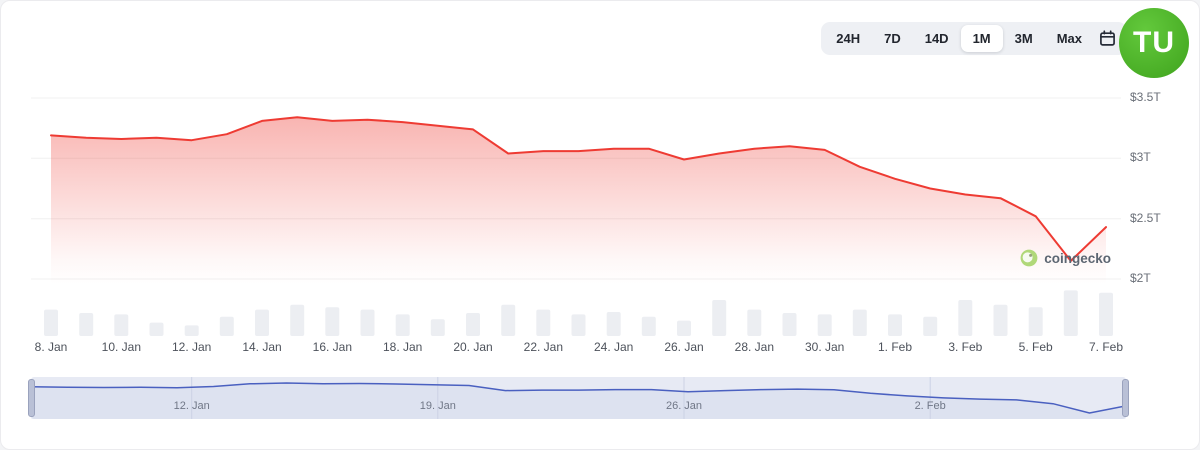  What do you see at coordinates (892, 38) in the screenshot?
I see `range-button-7d: 7D` at bounding box center [892, 38].